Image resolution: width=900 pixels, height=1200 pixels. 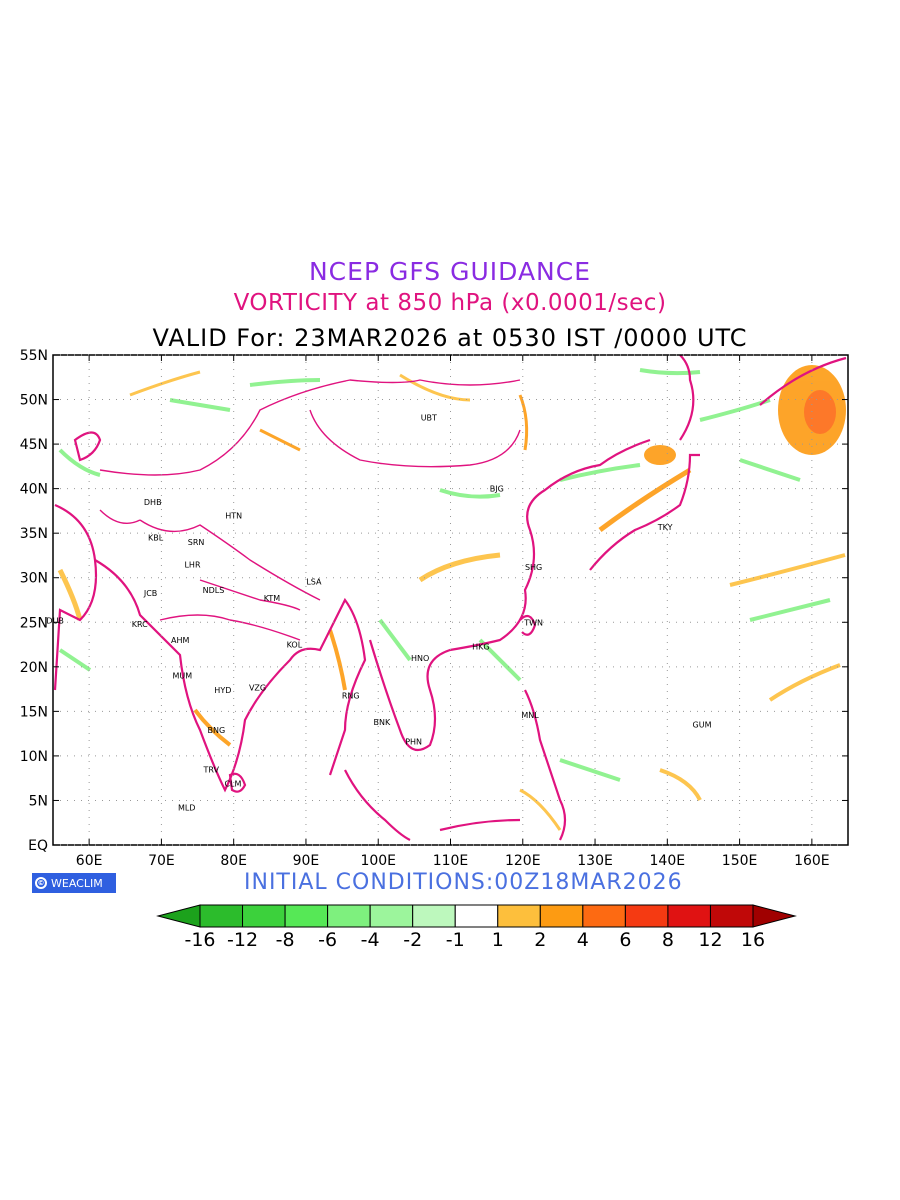 I want to click on lat-tick-label: 25N, so click(x=34, y=623).